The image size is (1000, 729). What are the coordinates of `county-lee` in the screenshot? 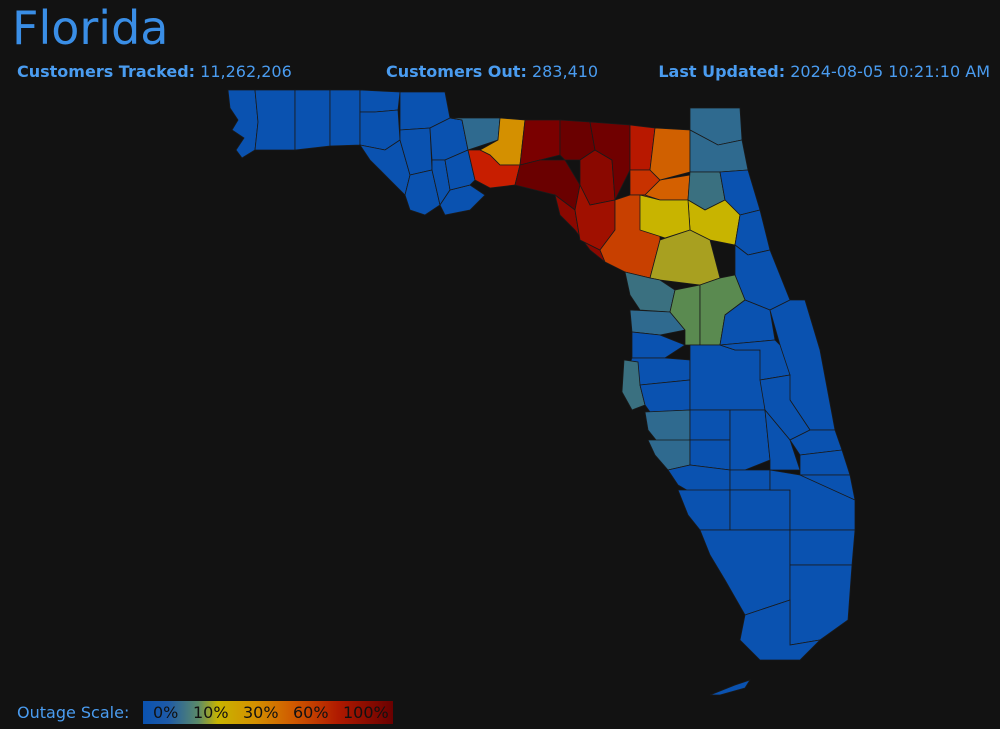 It's located at (704, 510).